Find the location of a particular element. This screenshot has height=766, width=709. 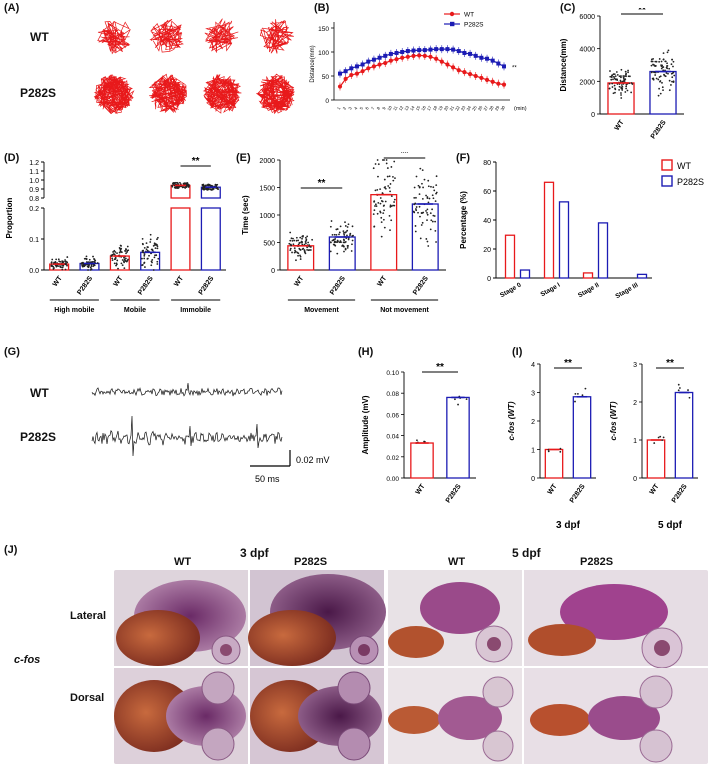

bar-P282S is located at coordinates (564, 240).